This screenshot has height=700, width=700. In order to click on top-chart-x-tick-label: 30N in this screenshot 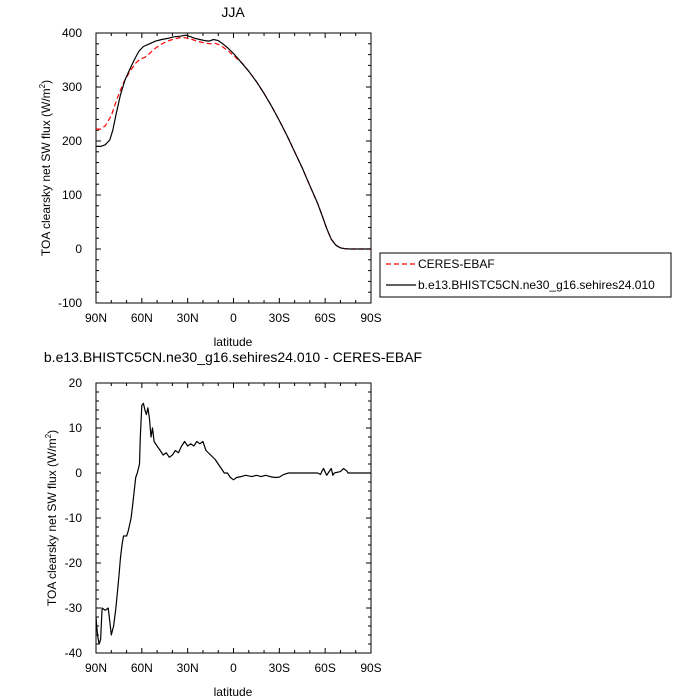, I will do `click(188, 318)`.